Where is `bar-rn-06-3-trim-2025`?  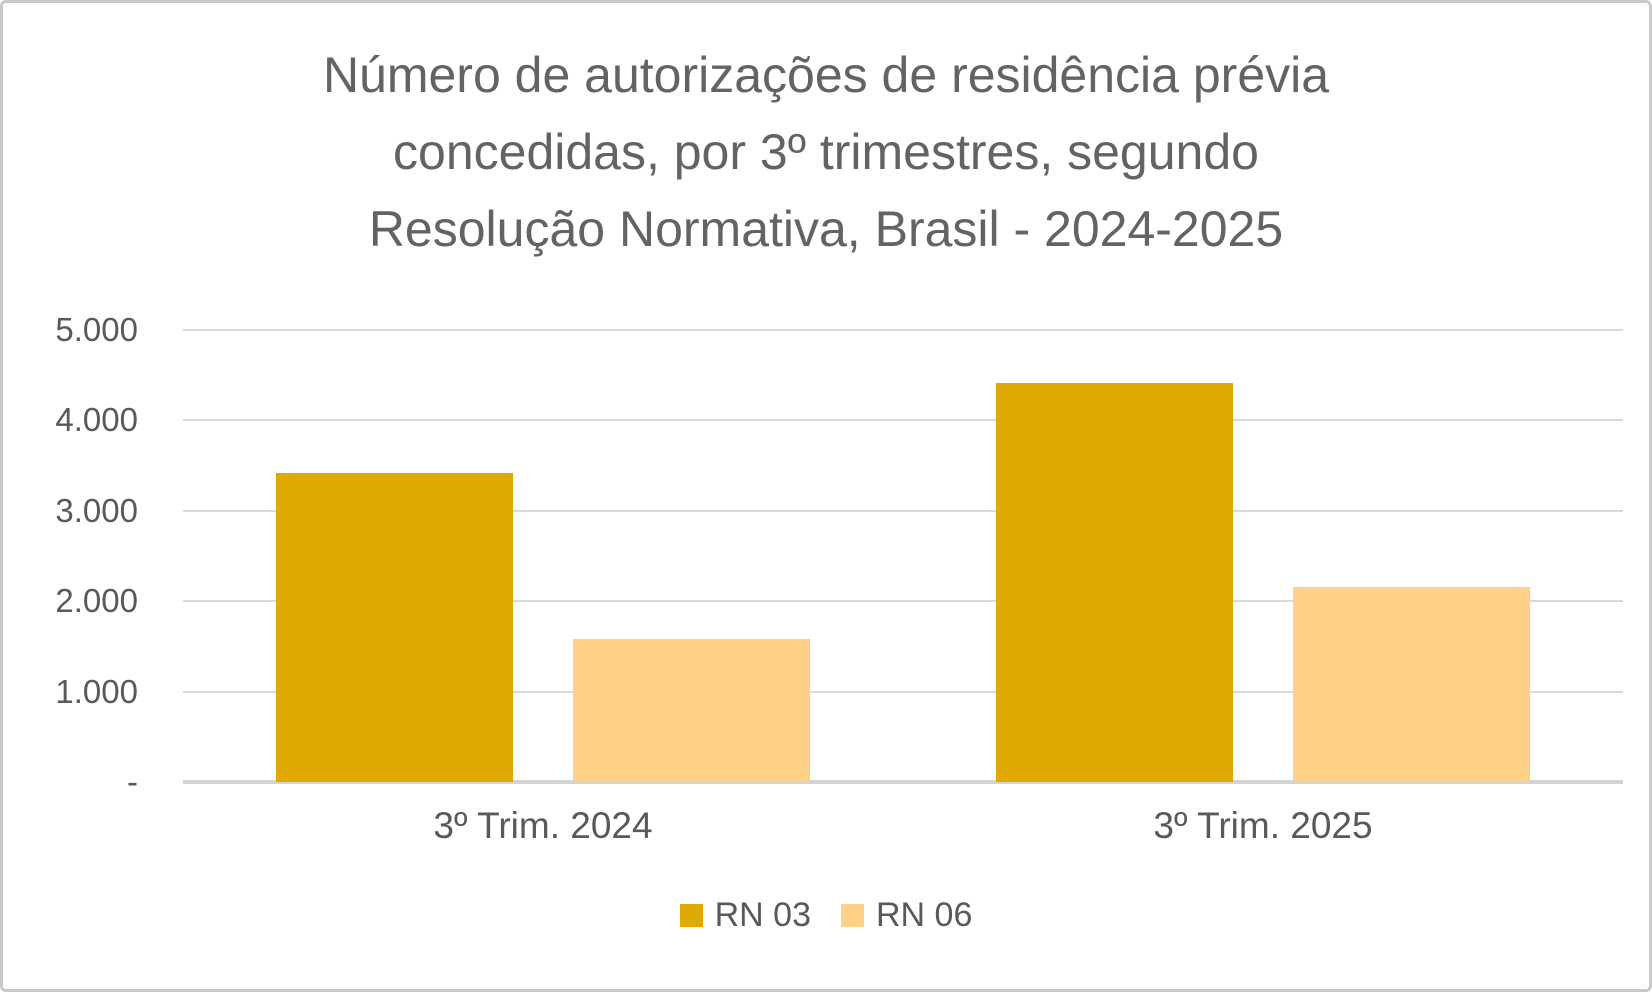
bar-rn-06-3-trim-2025 is located at coordinates (1411, 684).